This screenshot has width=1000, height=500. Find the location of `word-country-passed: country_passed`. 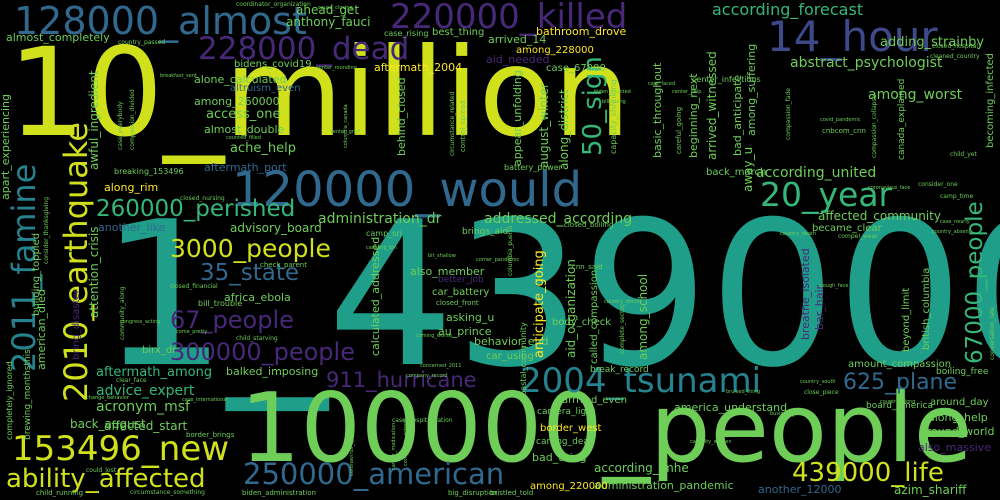

word-country-passed: country_passed is located at coordinates (142, 42).